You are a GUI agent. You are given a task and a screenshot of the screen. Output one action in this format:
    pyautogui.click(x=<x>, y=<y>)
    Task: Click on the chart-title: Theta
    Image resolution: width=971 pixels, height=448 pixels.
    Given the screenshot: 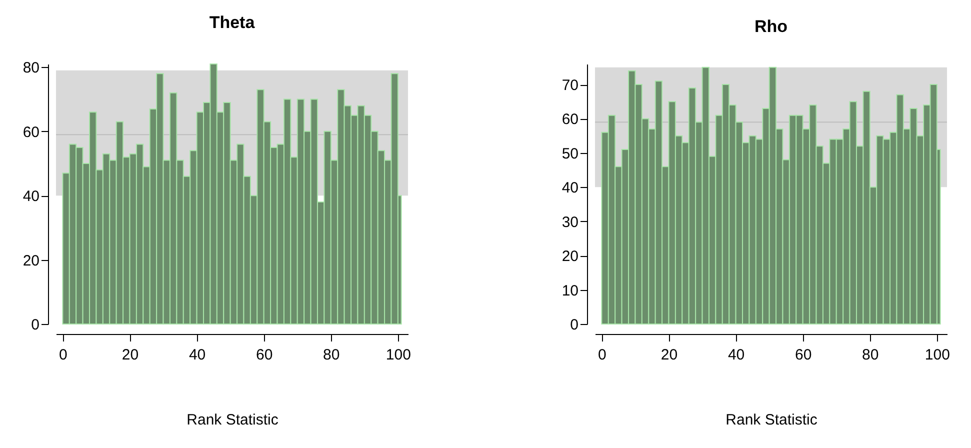 What is the action you would take?
    pyautogui.click(x=232, y=22)
    